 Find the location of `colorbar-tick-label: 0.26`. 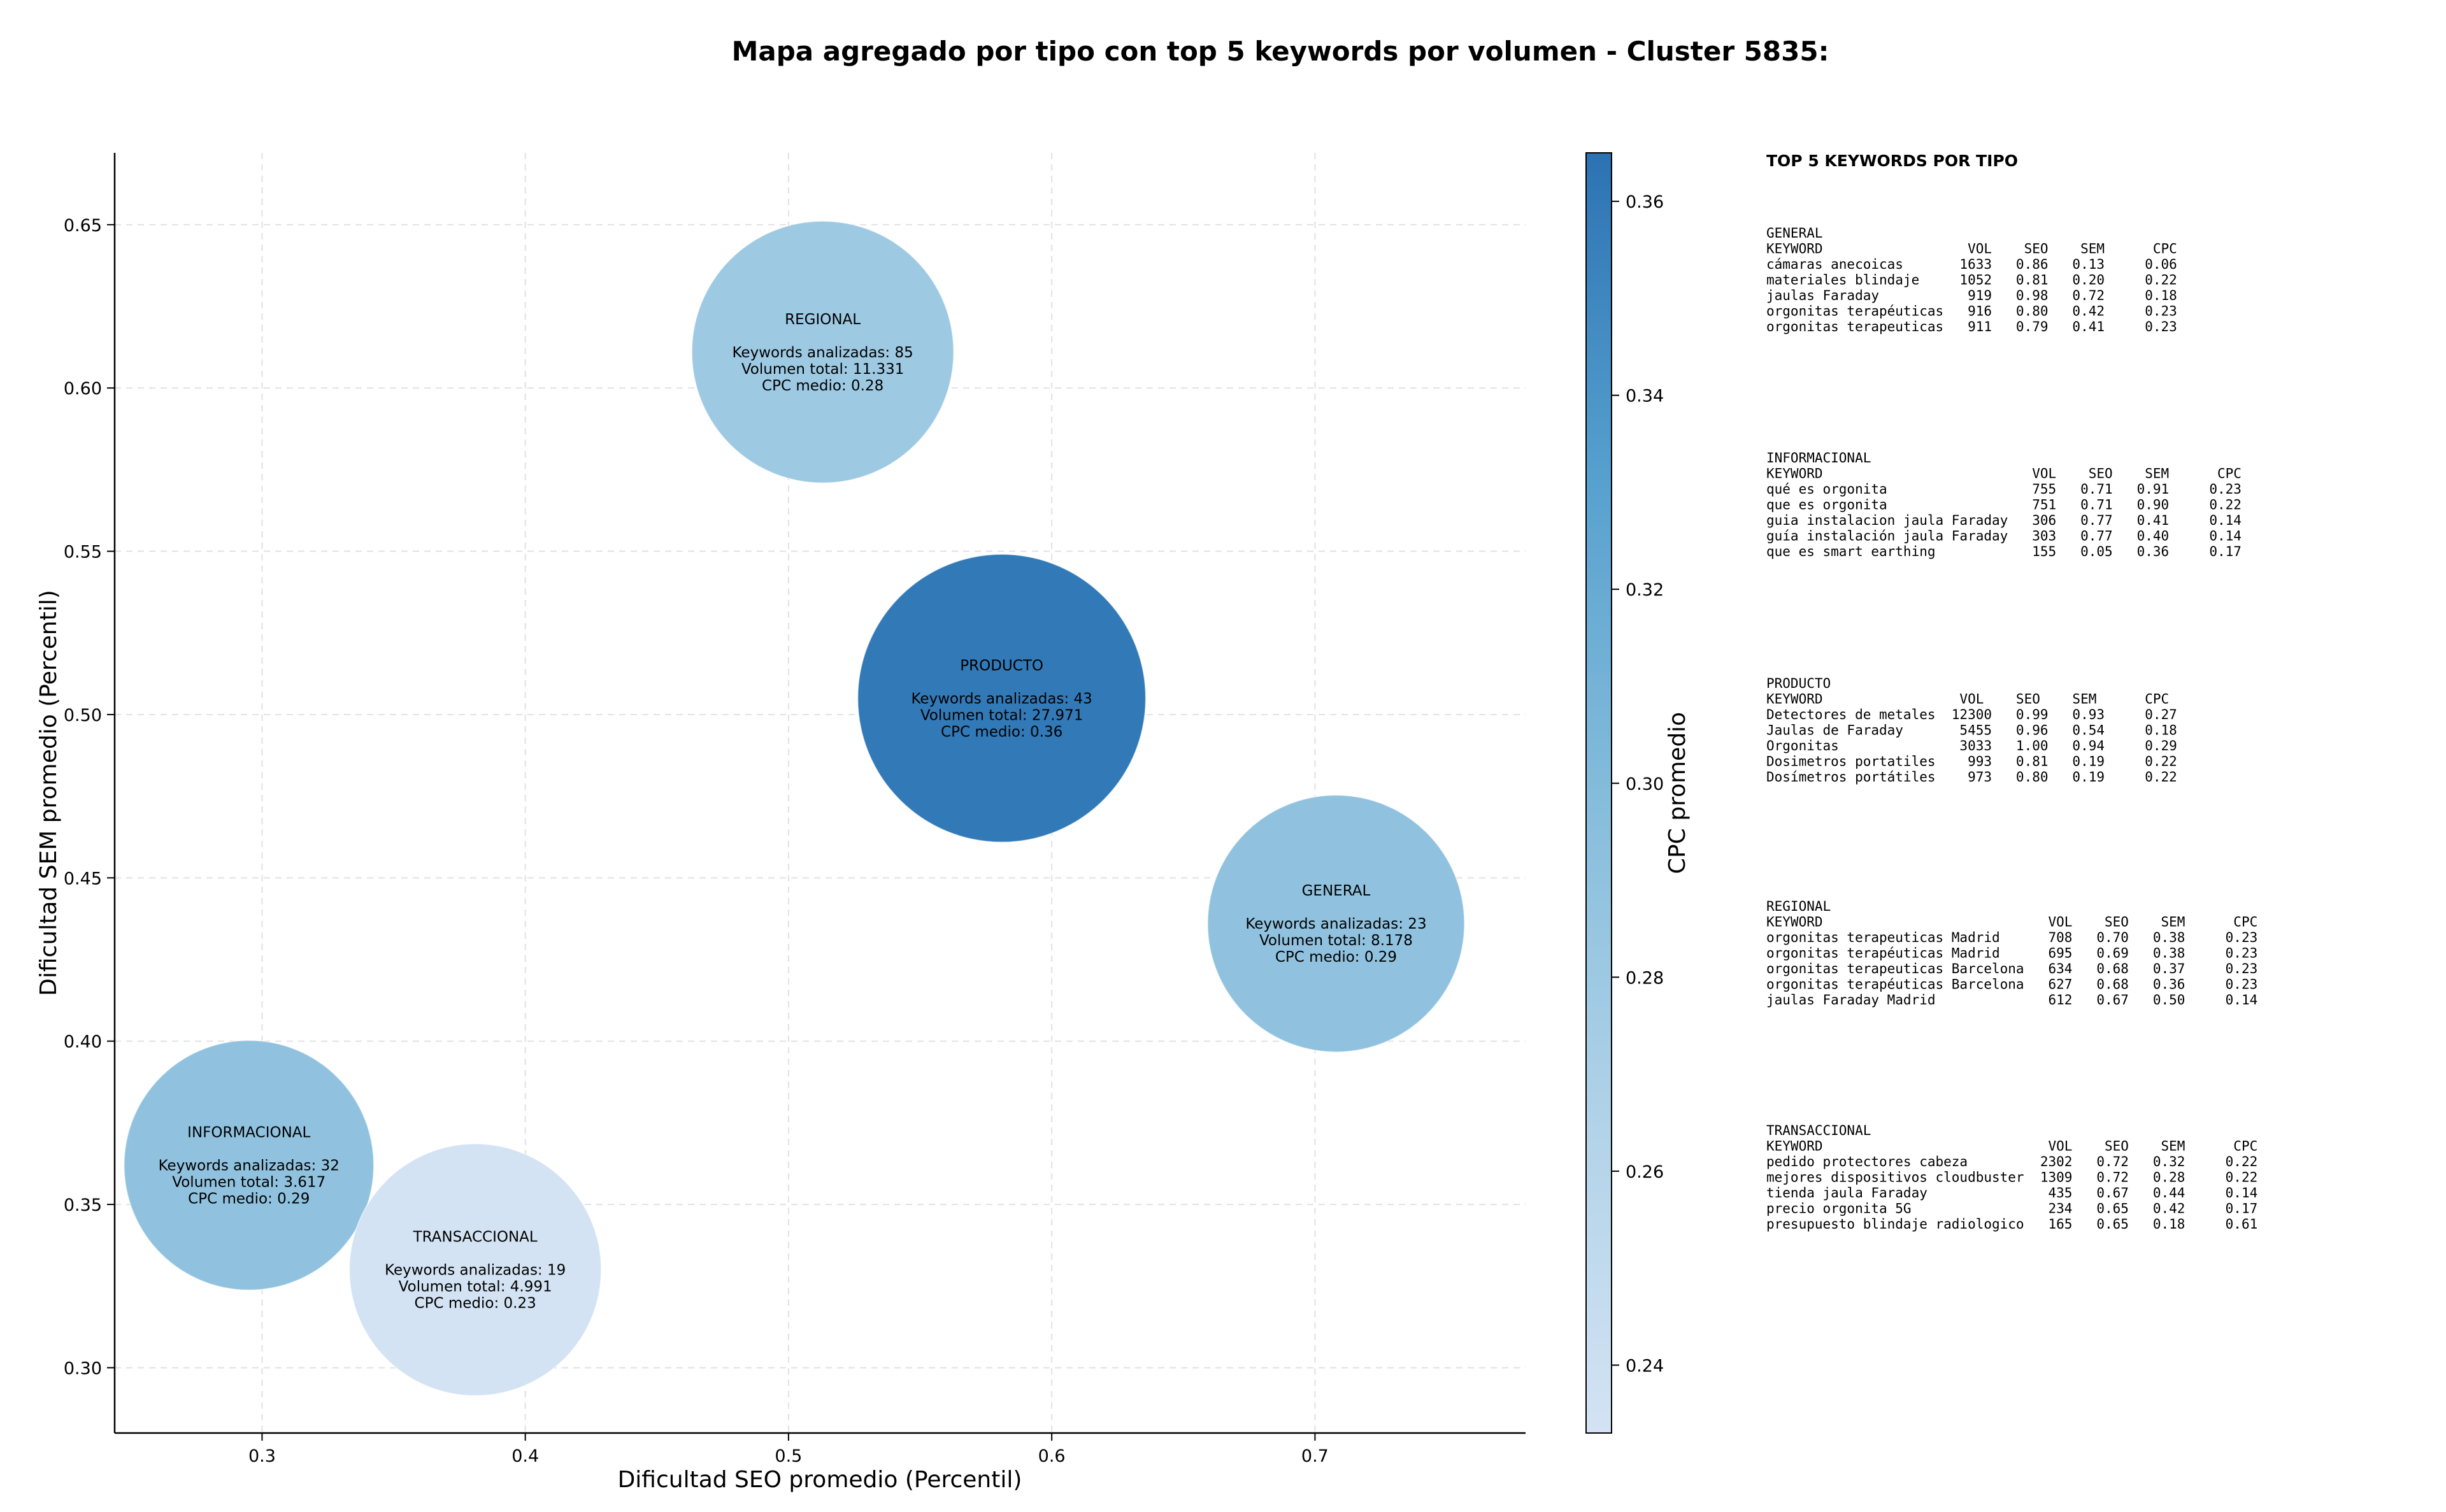

colorbar-tick-label: 0.26 is located at coordinates (1645, 1172).